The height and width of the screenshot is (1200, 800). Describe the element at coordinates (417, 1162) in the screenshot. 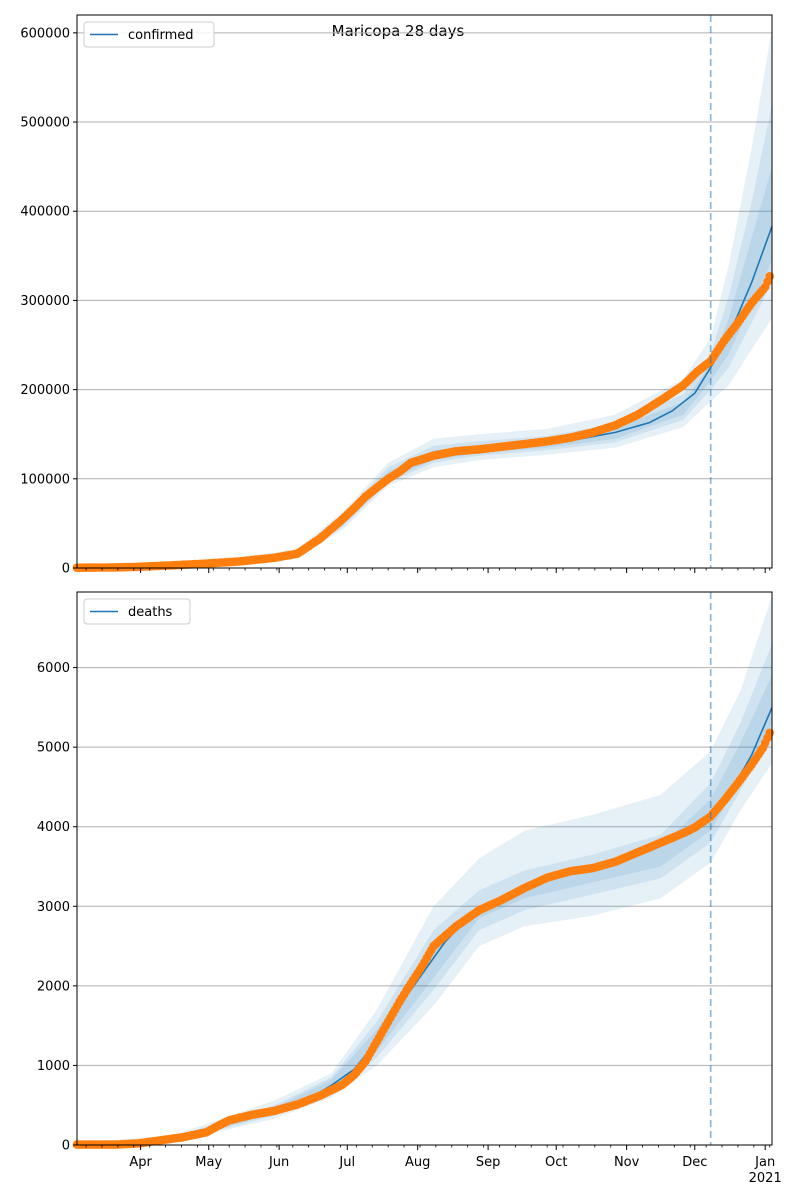

I see `x-tick-label: Aug` at that location.